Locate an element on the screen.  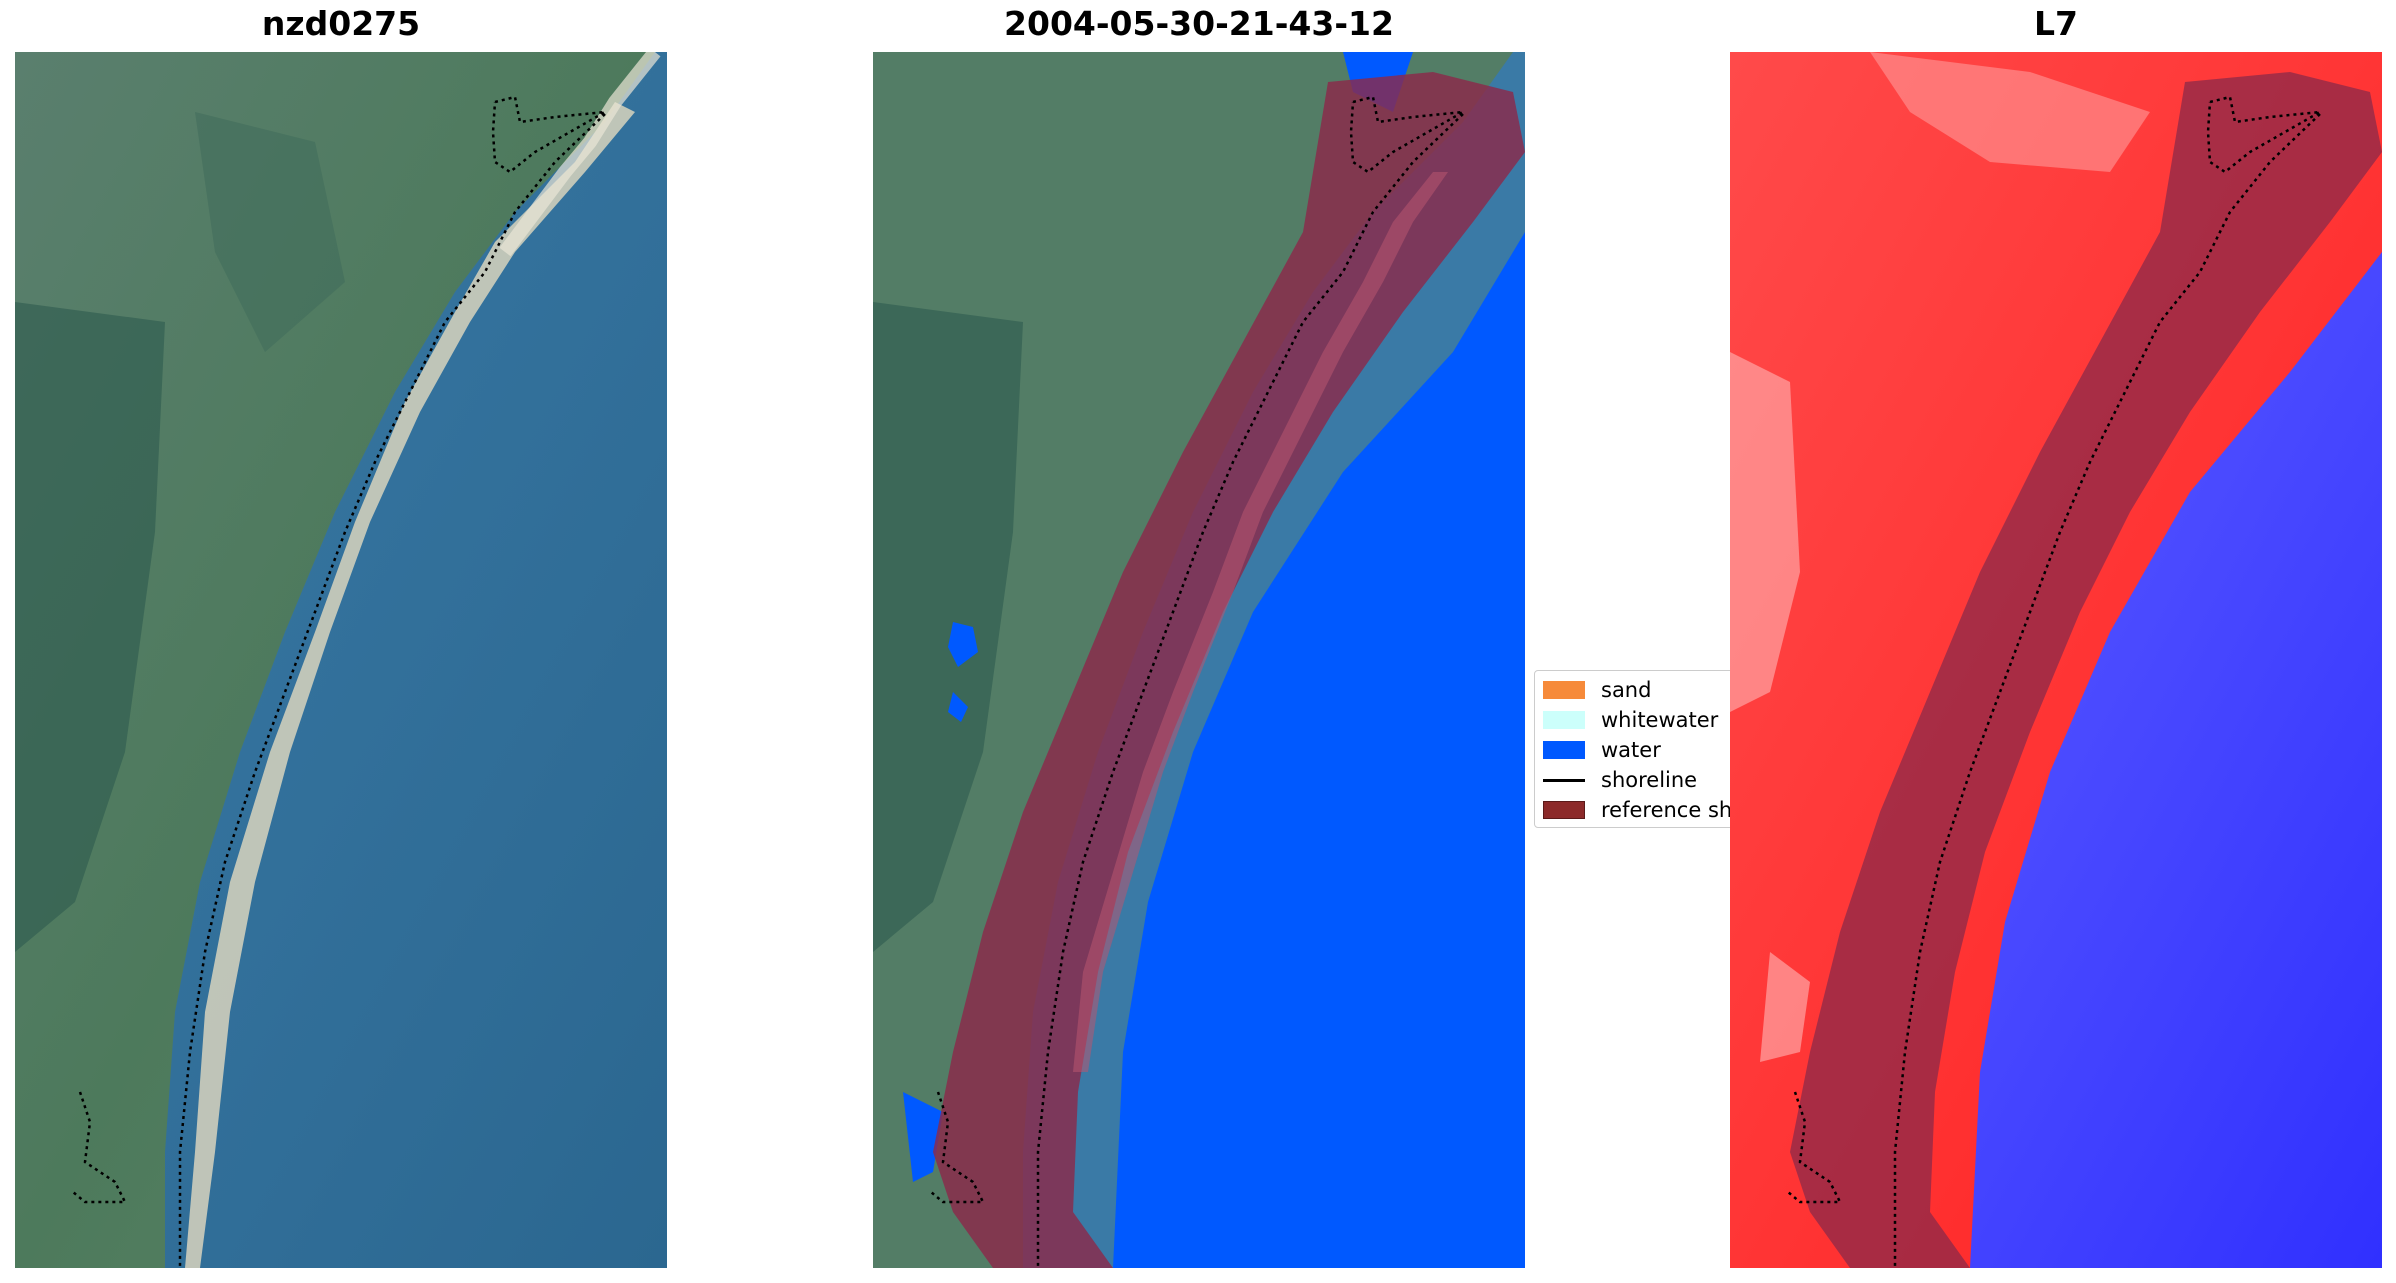
legend-item-shoreline: shoreline is located at coordinates (1620, 780).